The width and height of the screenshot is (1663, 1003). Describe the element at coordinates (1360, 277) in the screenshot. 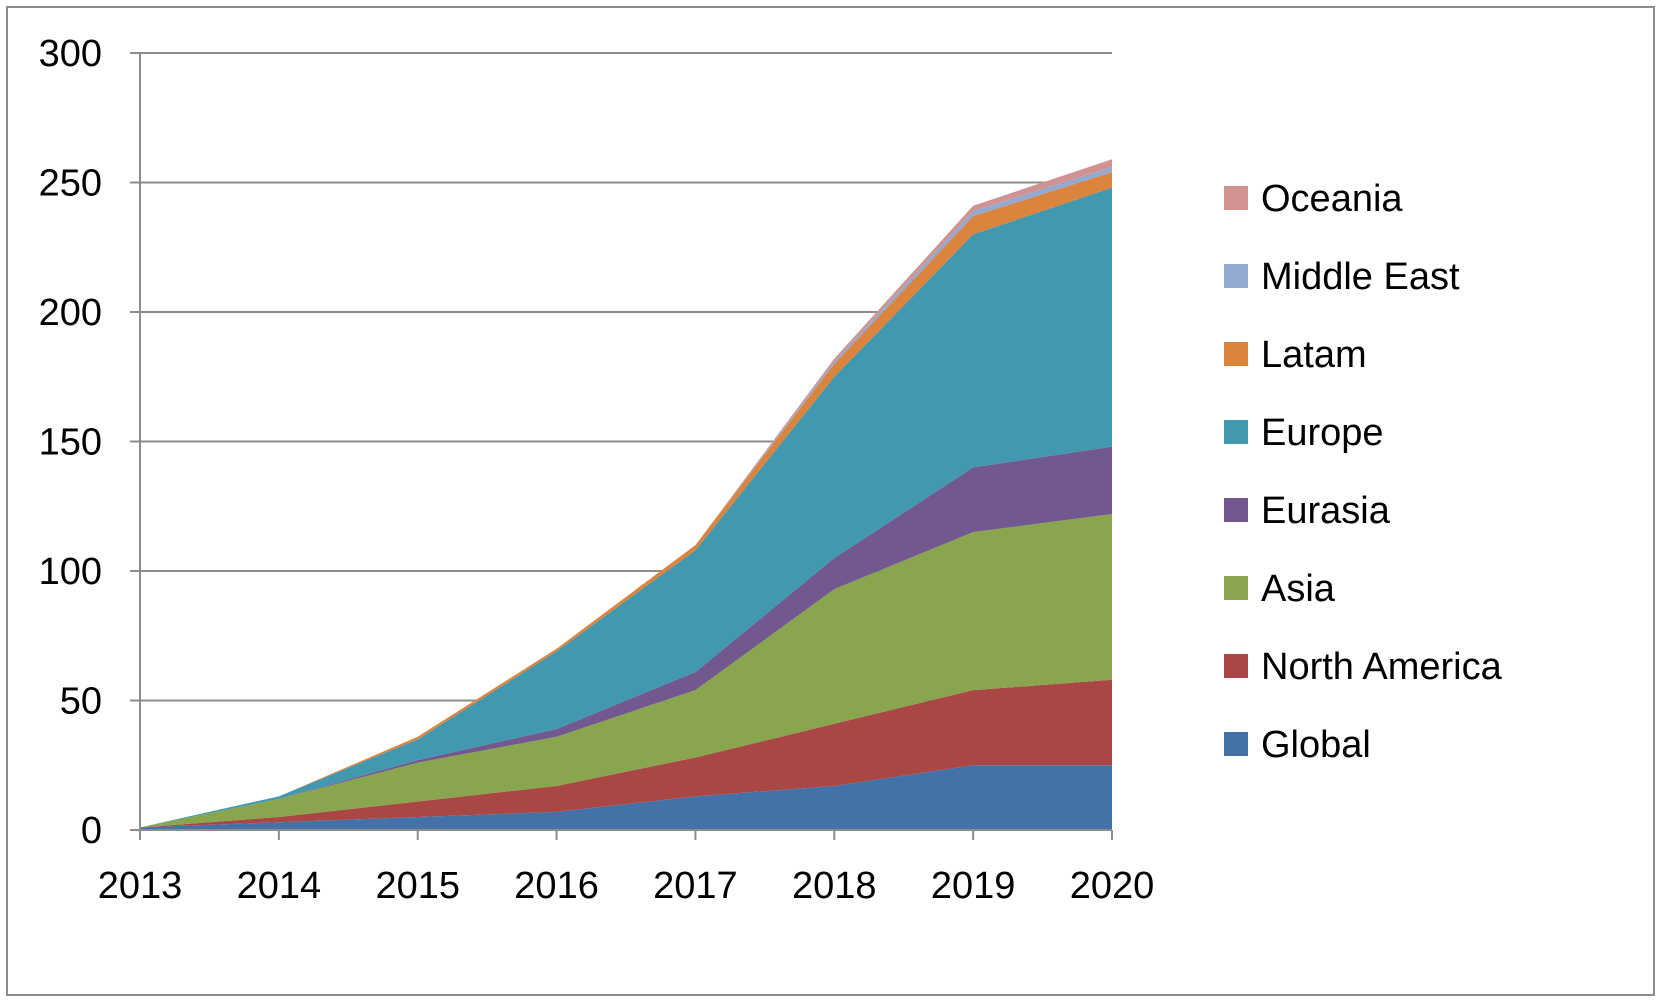

I see `legend-label-middle-east: Middle East` at that location.